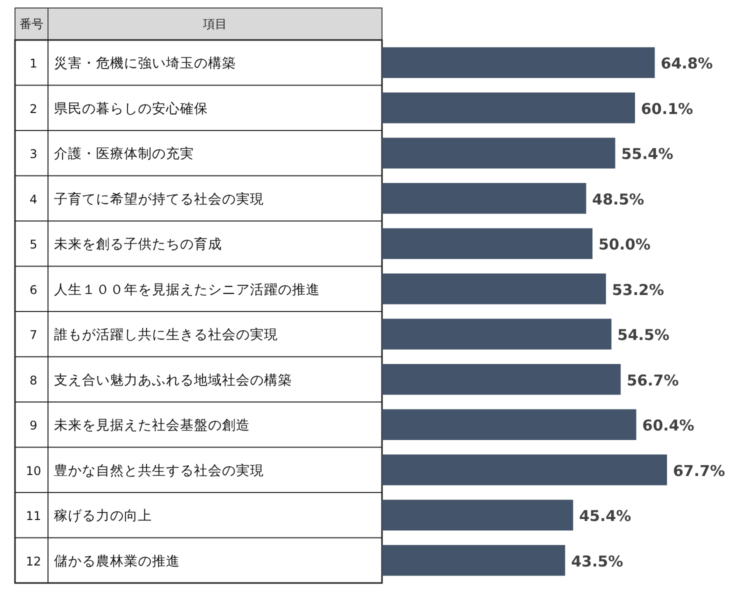 Image resolution: width=740 pixels, height=600 pixels. Describe the element at coordinates (34, 245) in the screenshot. I see `text: 5` at that location.